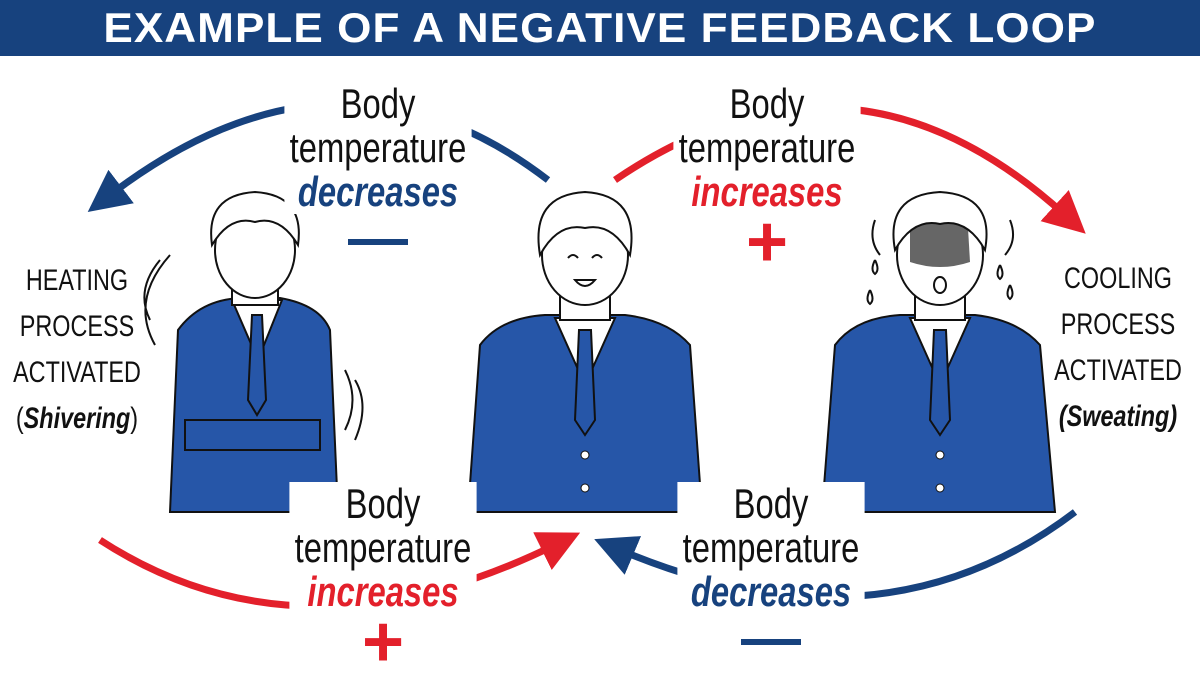 The height and width of the screenshot is (682, 1200). I want to click on label-bottom-left: Body temperature increases, so click(383, 547).